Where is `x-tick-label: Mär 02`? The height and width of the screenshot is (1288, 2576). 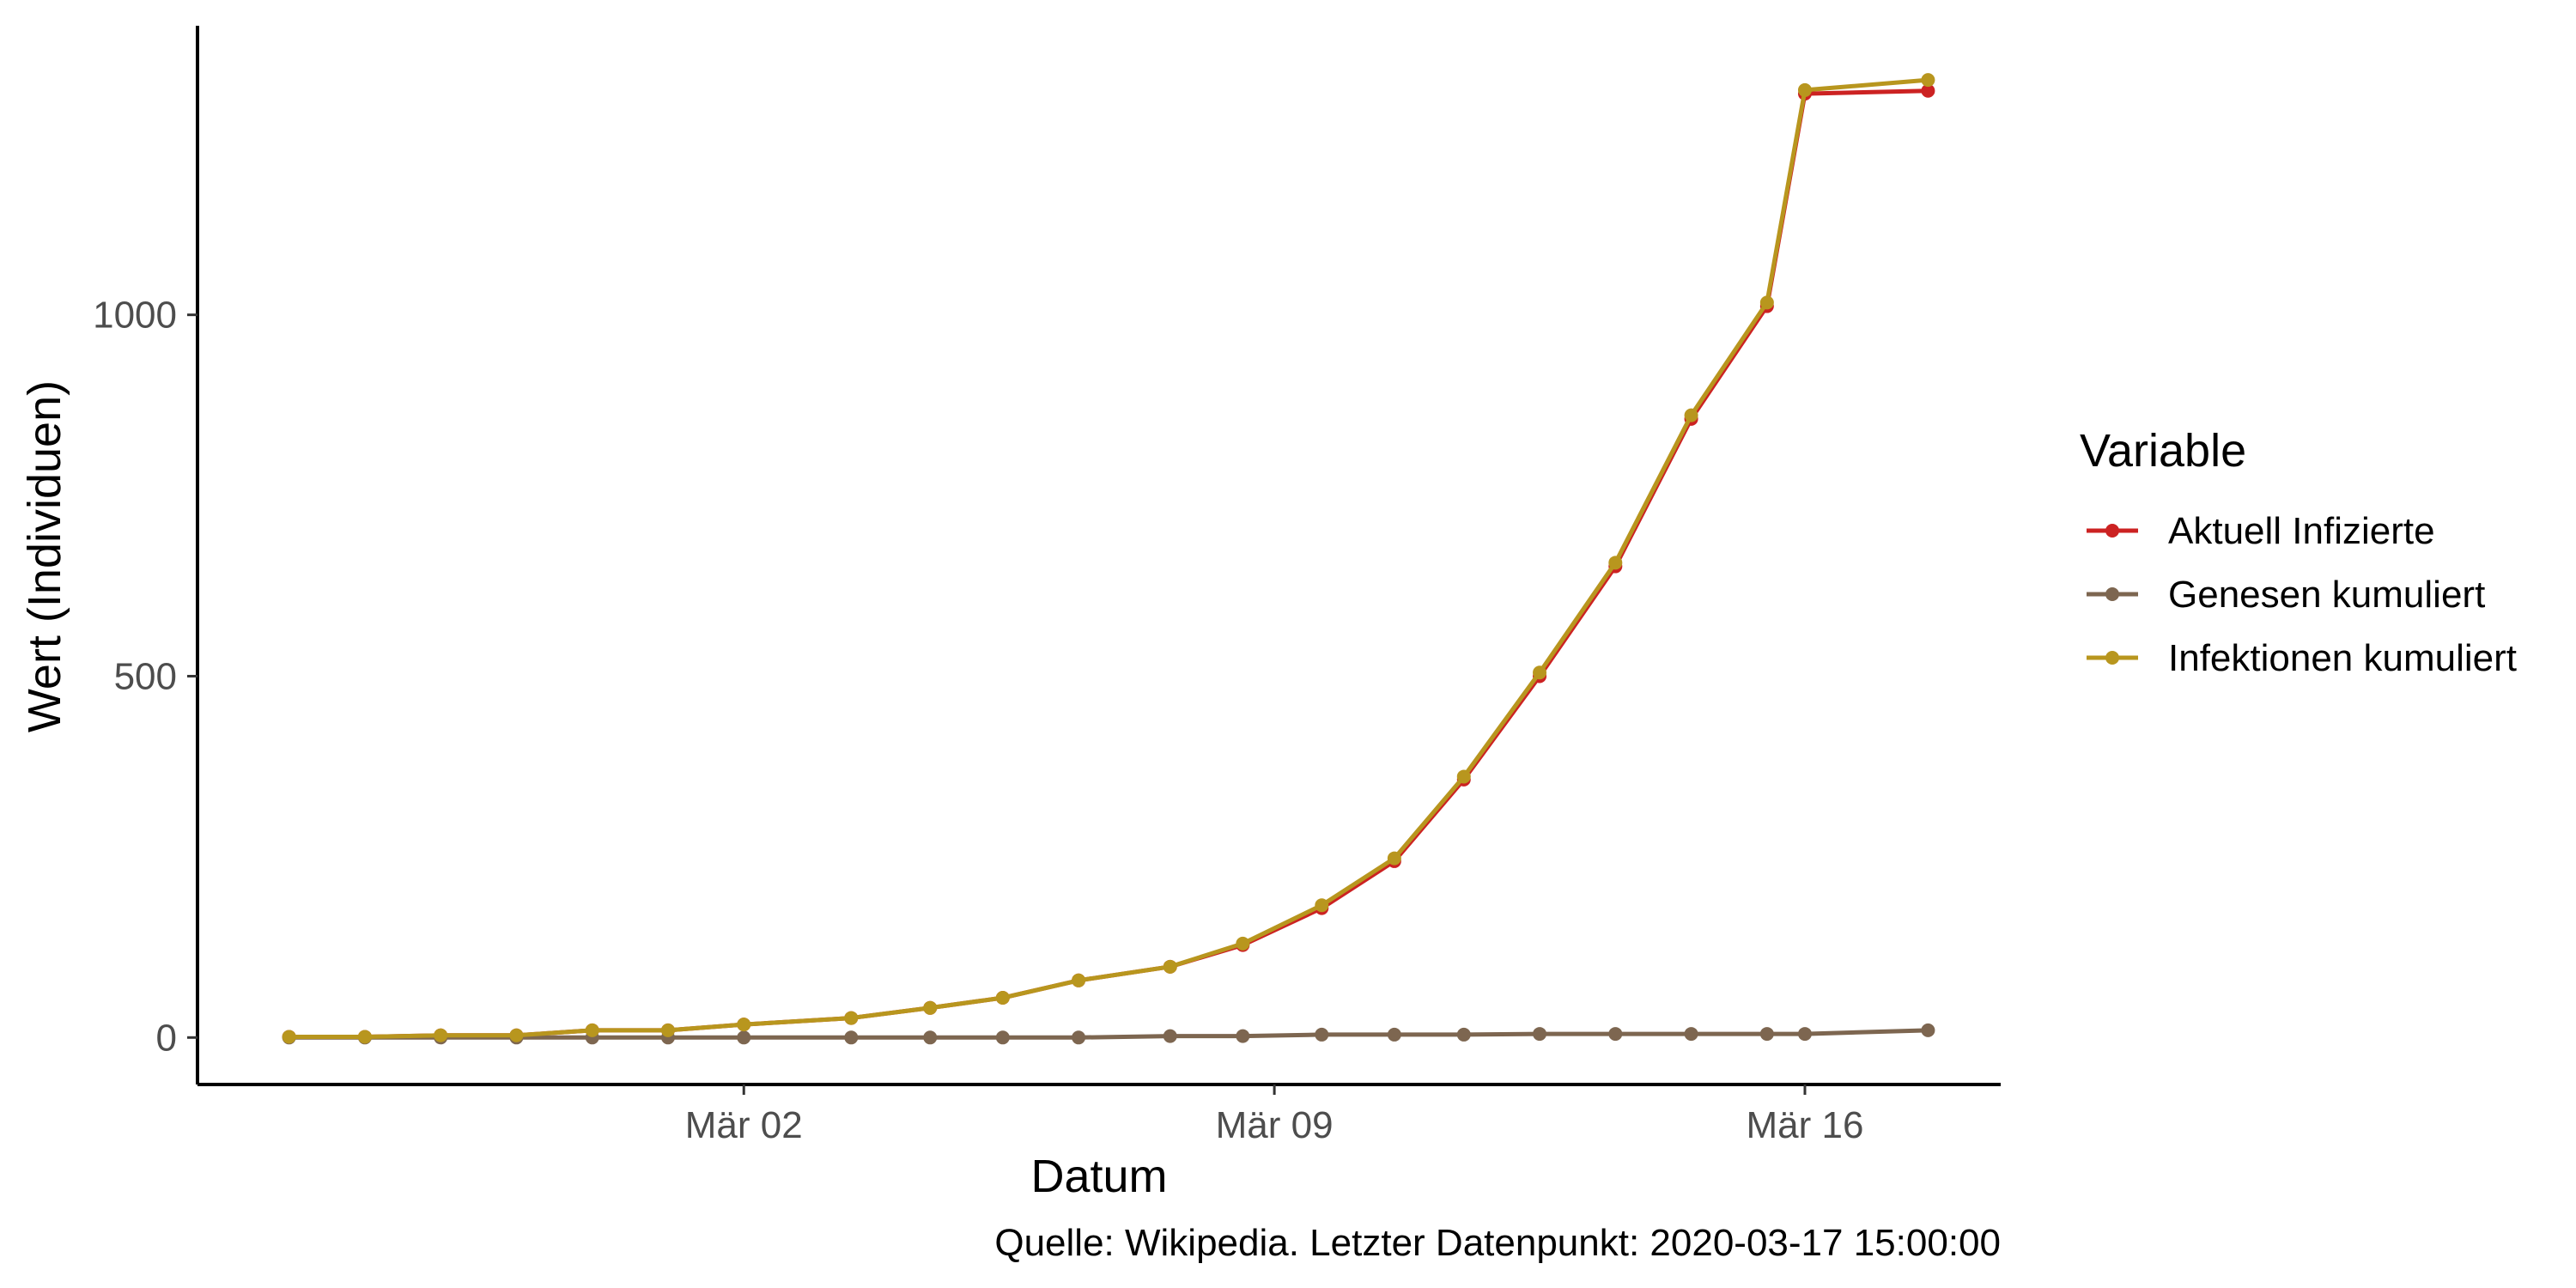
x-tick-label: Mär 02 is located at coordinates (744, 1125).